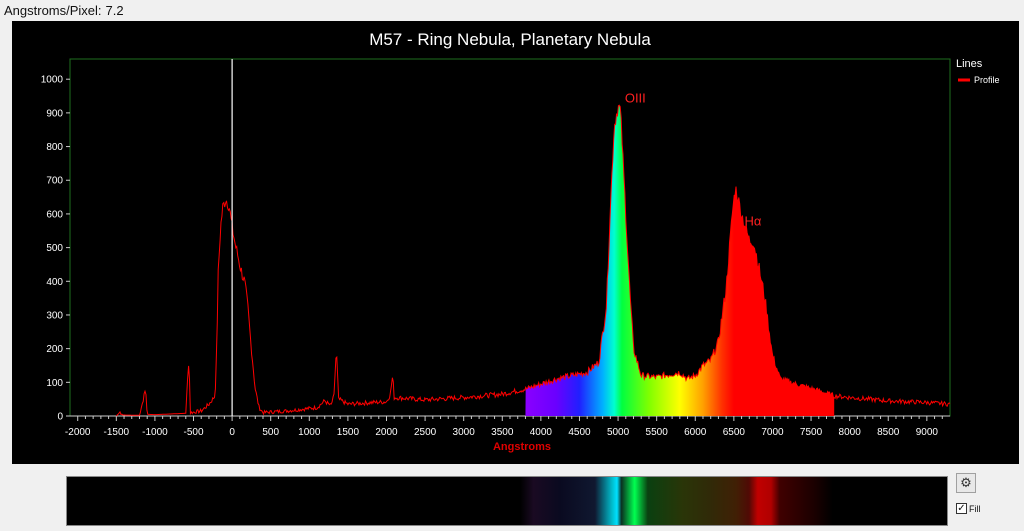  What do you see at coordinates (54, 113) in the screenshot?
I see `y-tick-label: 900` at bounding box center [54, 113].